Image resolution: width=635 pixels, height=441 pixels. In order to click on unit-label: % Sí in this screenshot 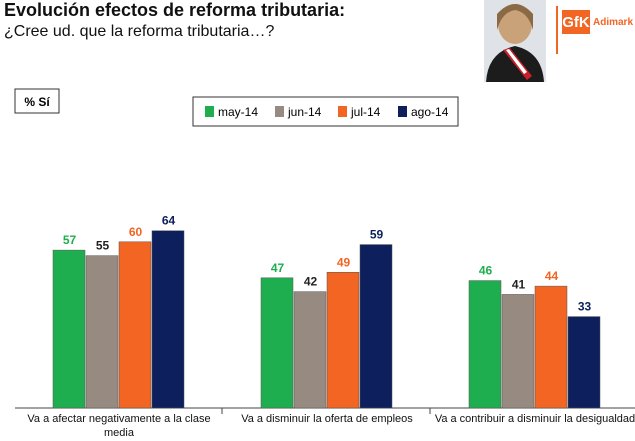, I will do `click(37, 102)`.